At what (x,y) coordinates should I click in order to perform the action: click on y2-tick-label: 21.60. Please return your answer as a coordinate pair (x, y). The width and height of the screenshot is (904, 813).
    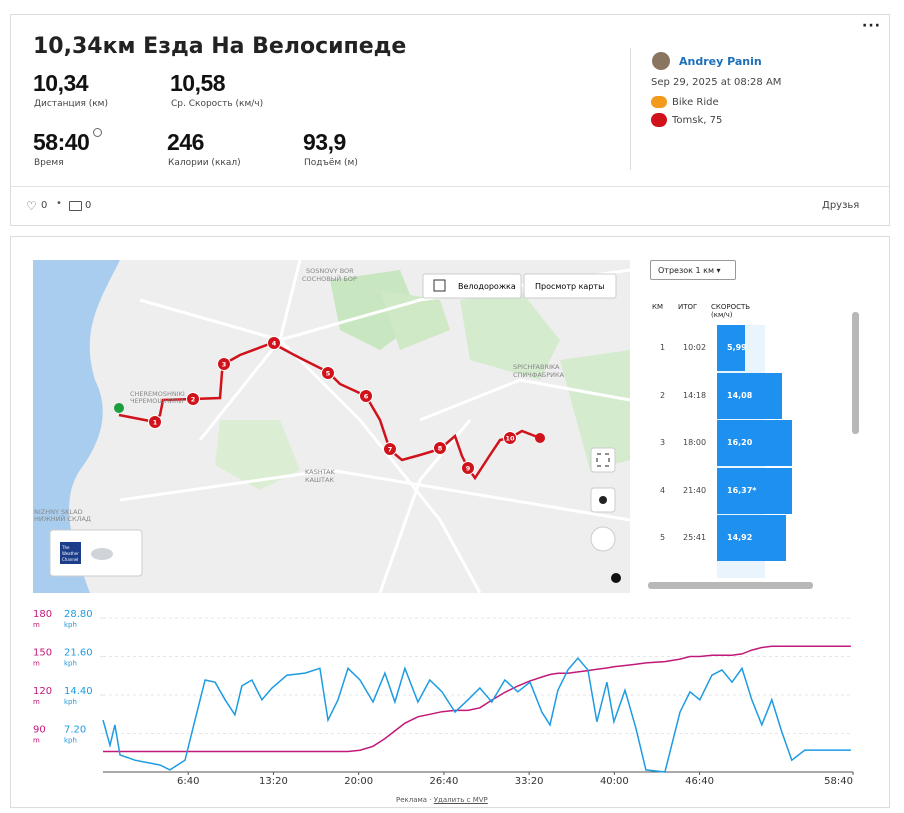
    Looking at the image, I should click on (78, 653).